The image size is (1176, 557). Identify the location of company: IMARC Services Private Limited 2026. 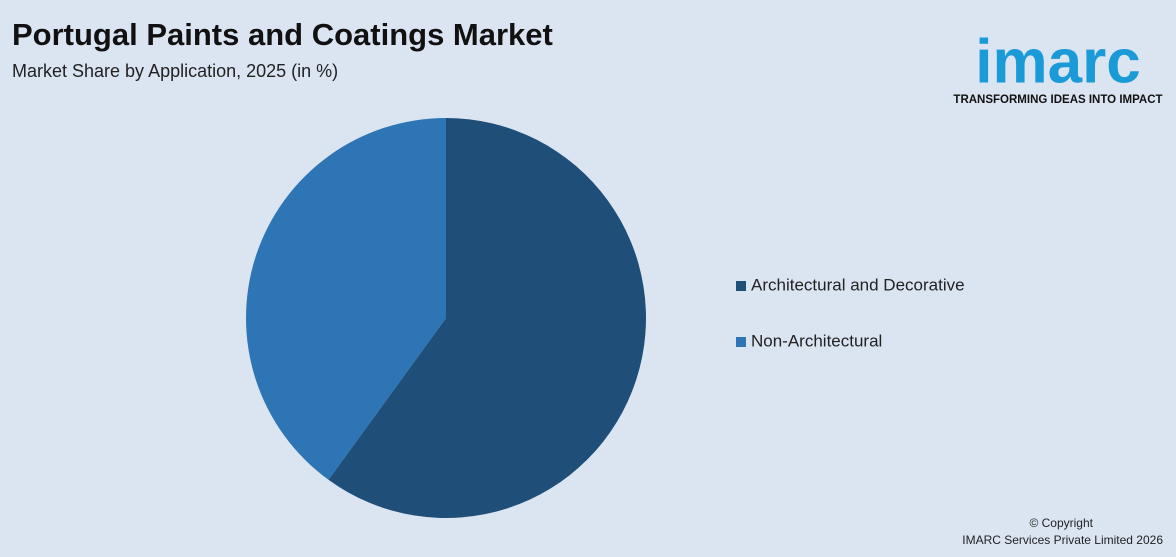
(1062, 540).